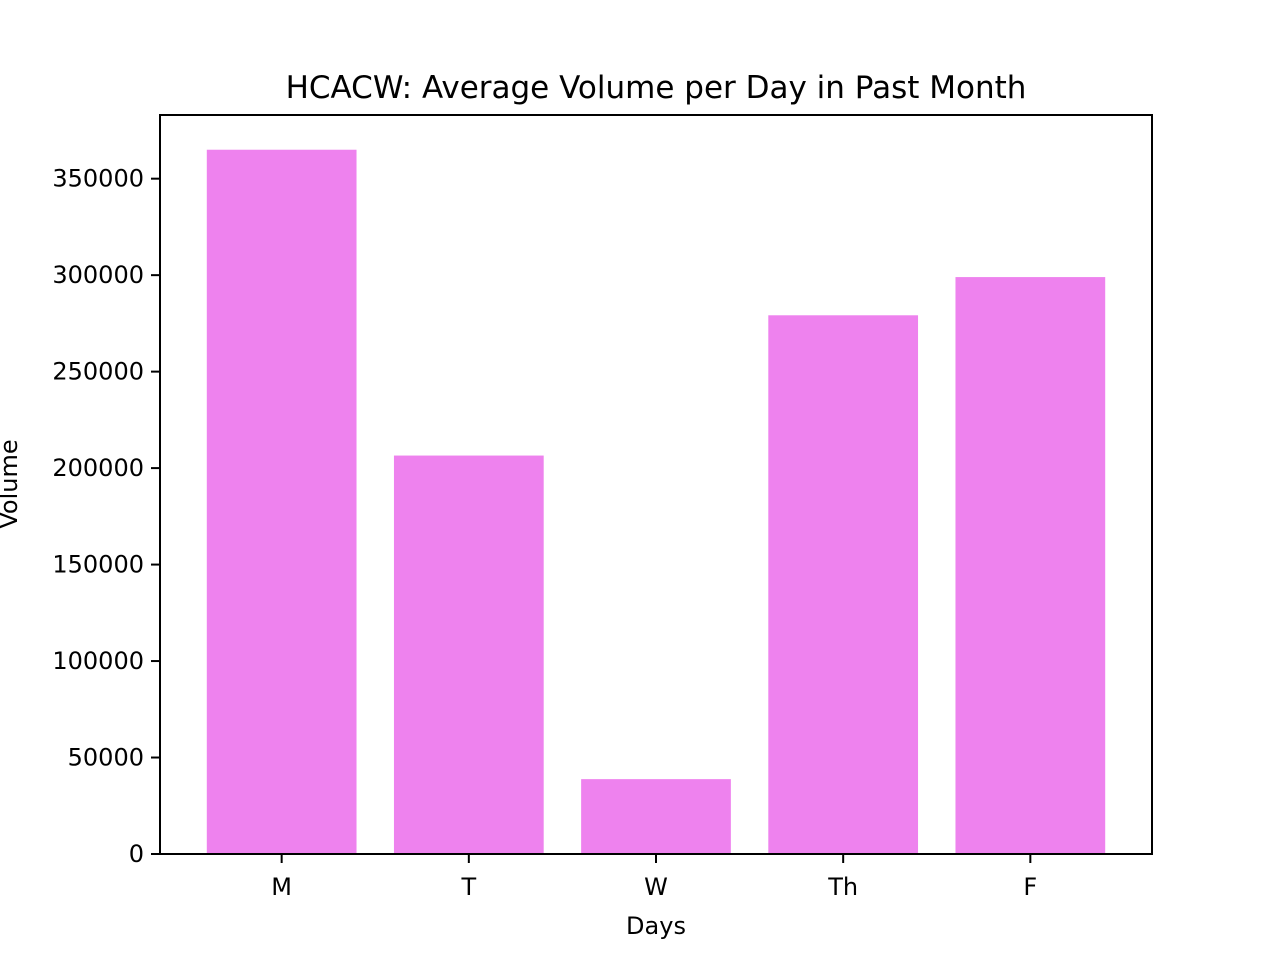  What do you see at coordinates (656, 816) in the screenshot?
I see `bar-w` at bounding box center [656, 816].